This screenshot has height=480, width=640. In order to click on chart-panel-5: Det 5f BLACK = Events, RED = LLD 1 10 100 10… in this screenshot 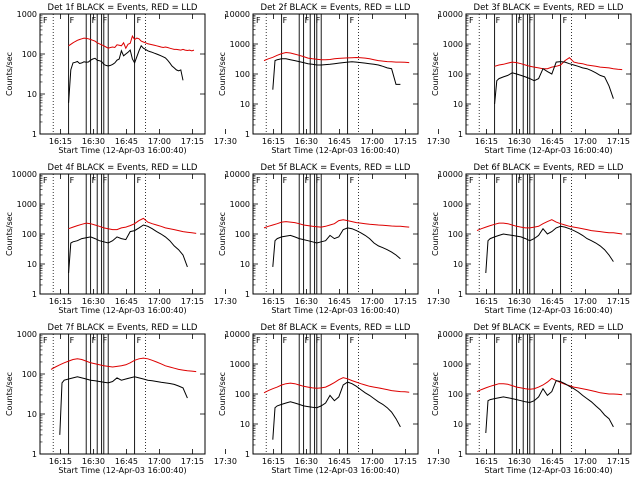, I will do `click(331, 240)`.